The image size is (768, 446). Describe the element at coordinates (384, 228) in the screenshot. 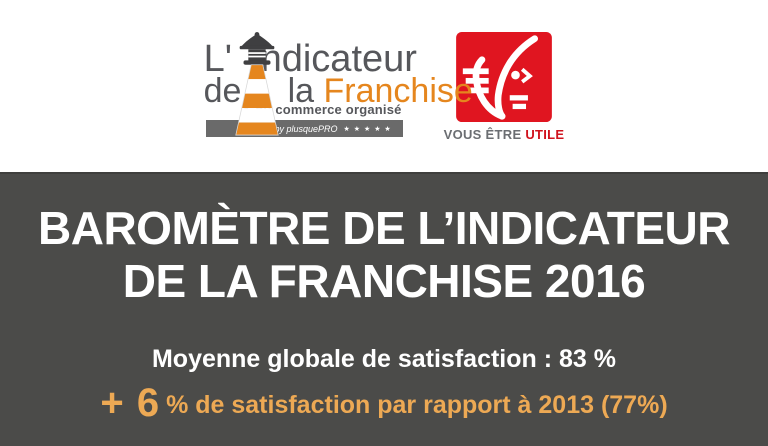

I see `title-line-1: BAROMÈTRE DE L’INDICATEUR` at that location.